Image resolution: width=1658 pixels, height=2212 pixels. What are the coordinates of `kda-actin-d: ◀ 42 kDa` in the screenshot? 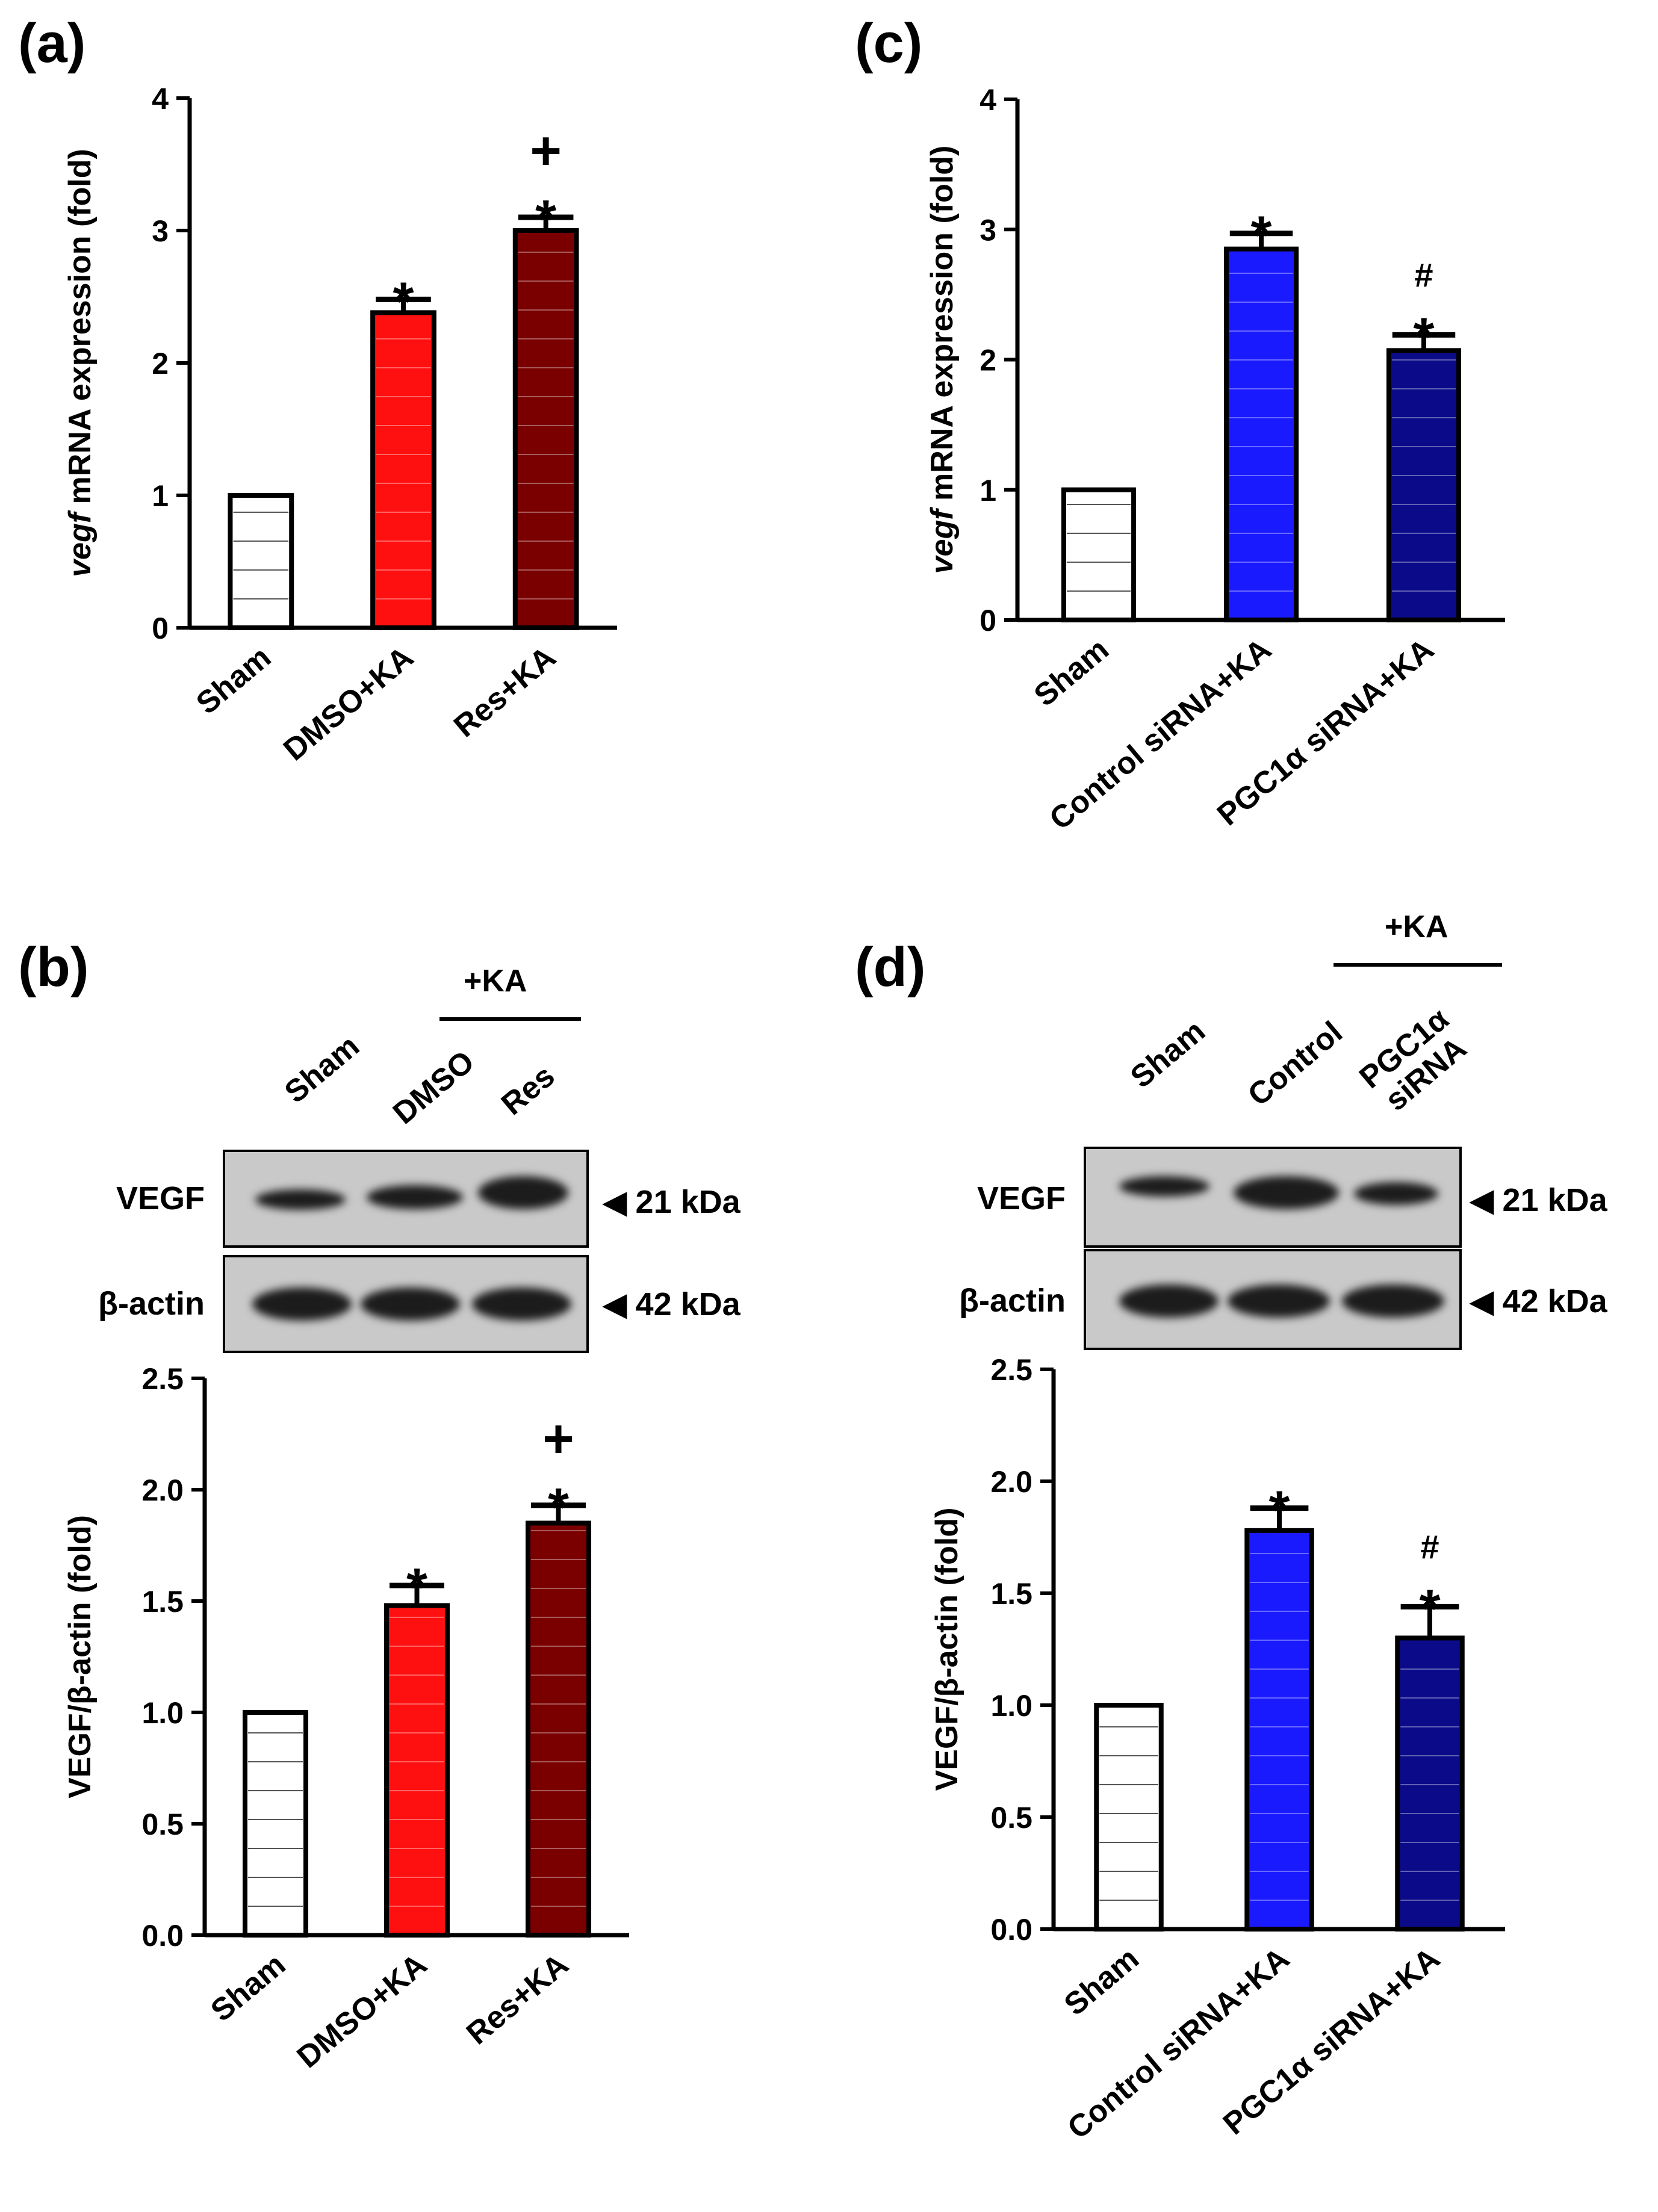 It's located at (1538, 1301).